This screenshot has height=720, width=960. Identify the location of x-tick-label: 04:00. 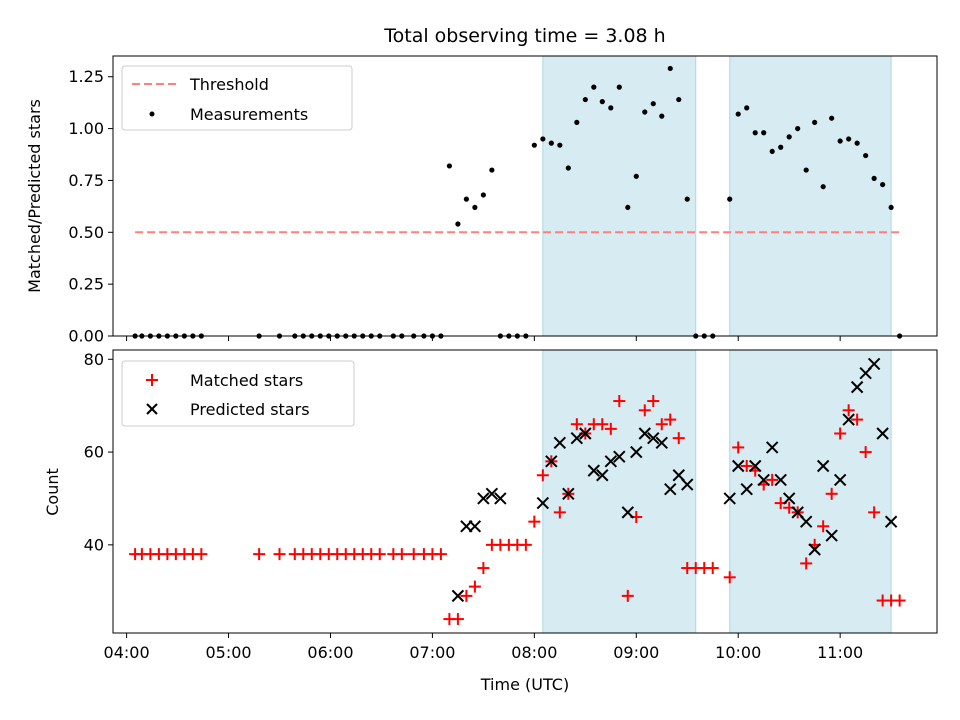
(127, 652).